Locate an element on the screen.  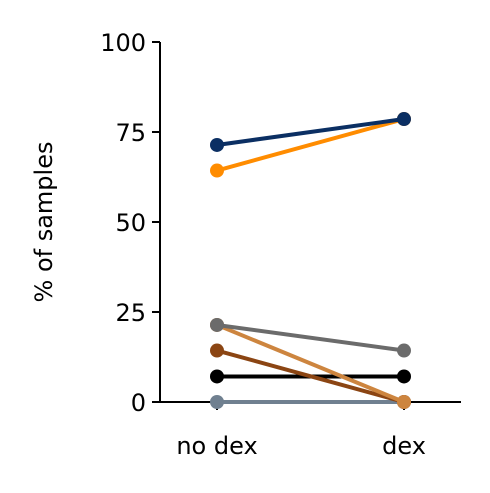
y-tick-label: 100 is located at coordinates (123, 43).